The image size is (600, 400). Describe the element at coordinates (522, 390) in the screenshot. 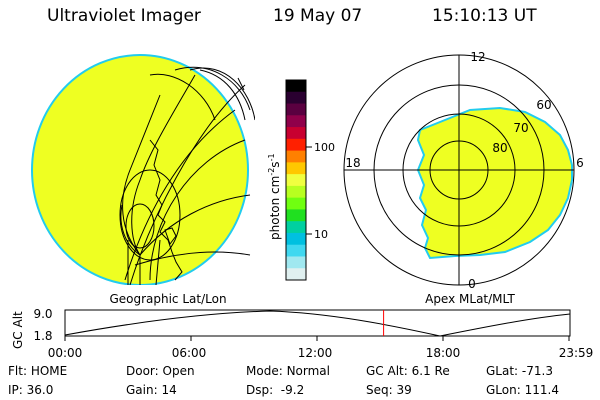

I see `glon-status: GLon: 111.4` at that location.